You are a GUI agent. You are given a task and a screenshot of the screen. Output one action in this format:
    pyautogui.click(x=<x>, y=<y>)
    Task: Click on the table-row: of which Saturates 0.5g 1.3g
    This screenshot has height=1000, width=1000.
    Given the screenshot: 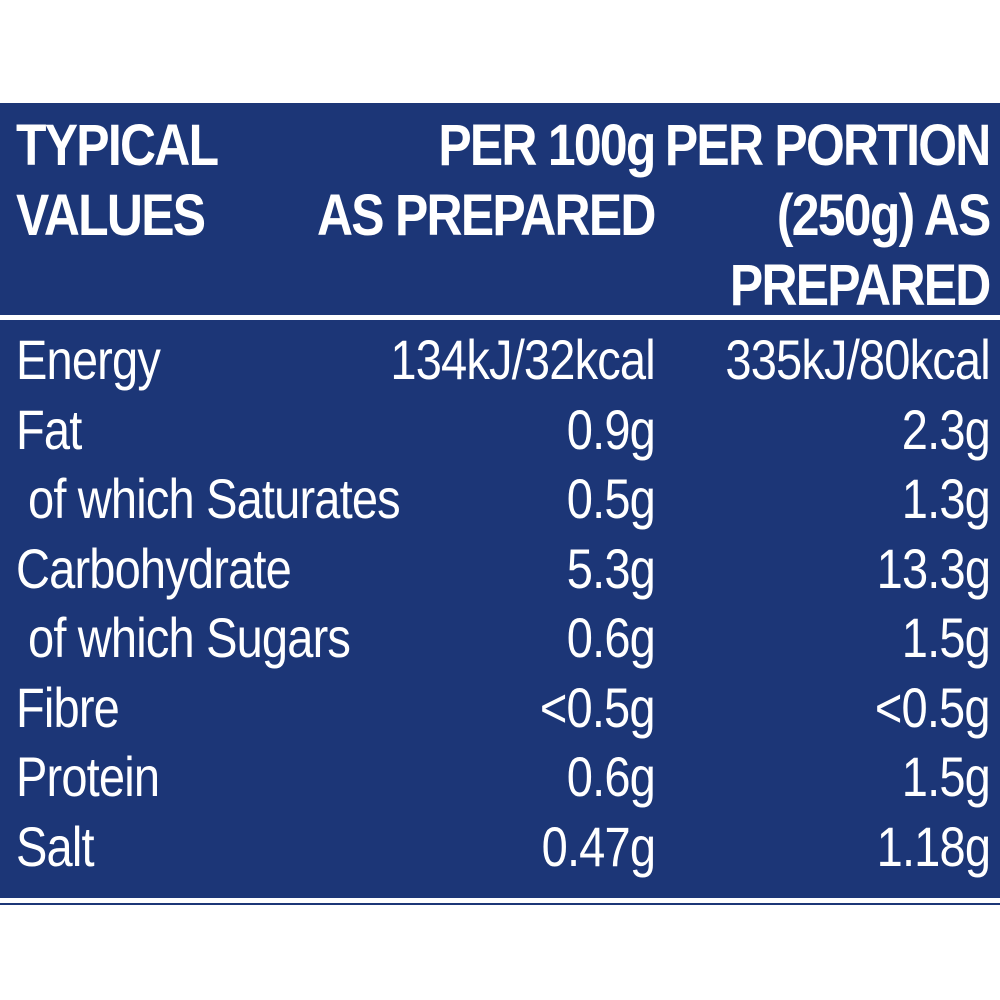 What is the action you would take?
    pyautogui.click(x=500, y=499)
    